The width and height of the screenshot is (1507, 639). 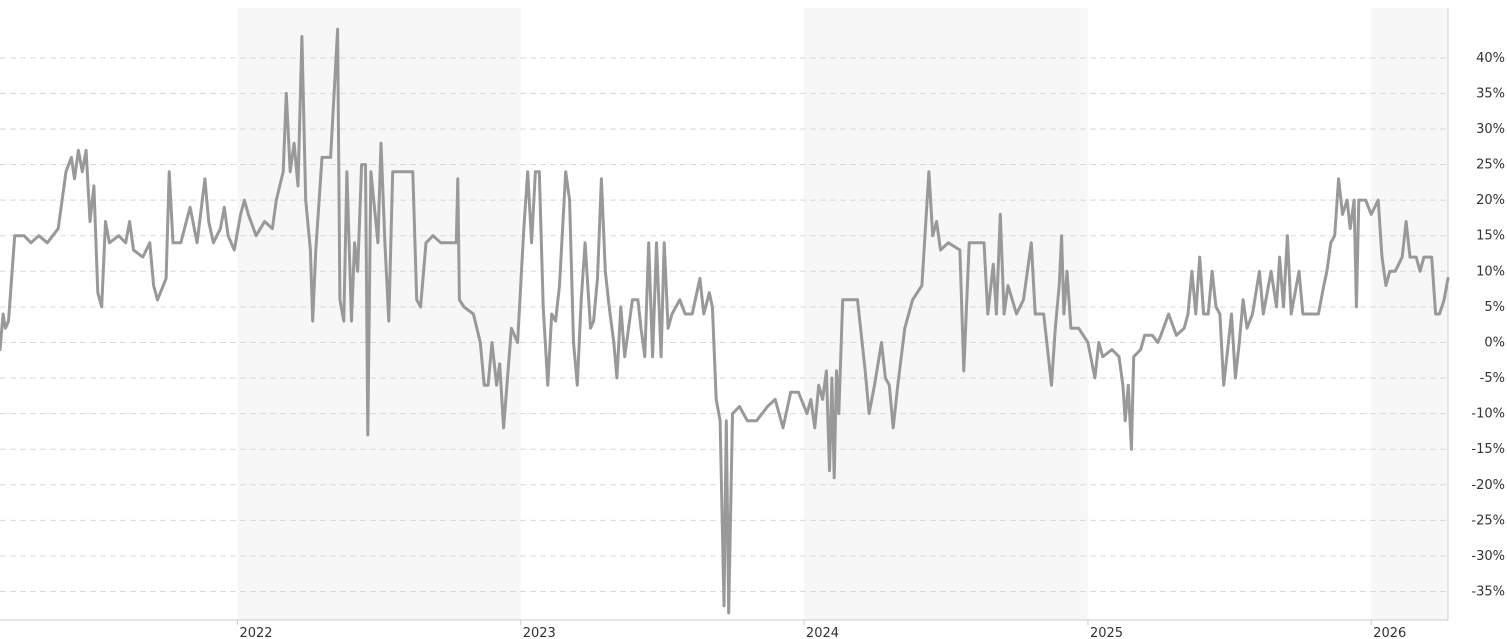 What do you see at coordinates (1106, 632) in the screenshot?
I see `x-tick-label: 2025` at bounding box center [1106, 632].